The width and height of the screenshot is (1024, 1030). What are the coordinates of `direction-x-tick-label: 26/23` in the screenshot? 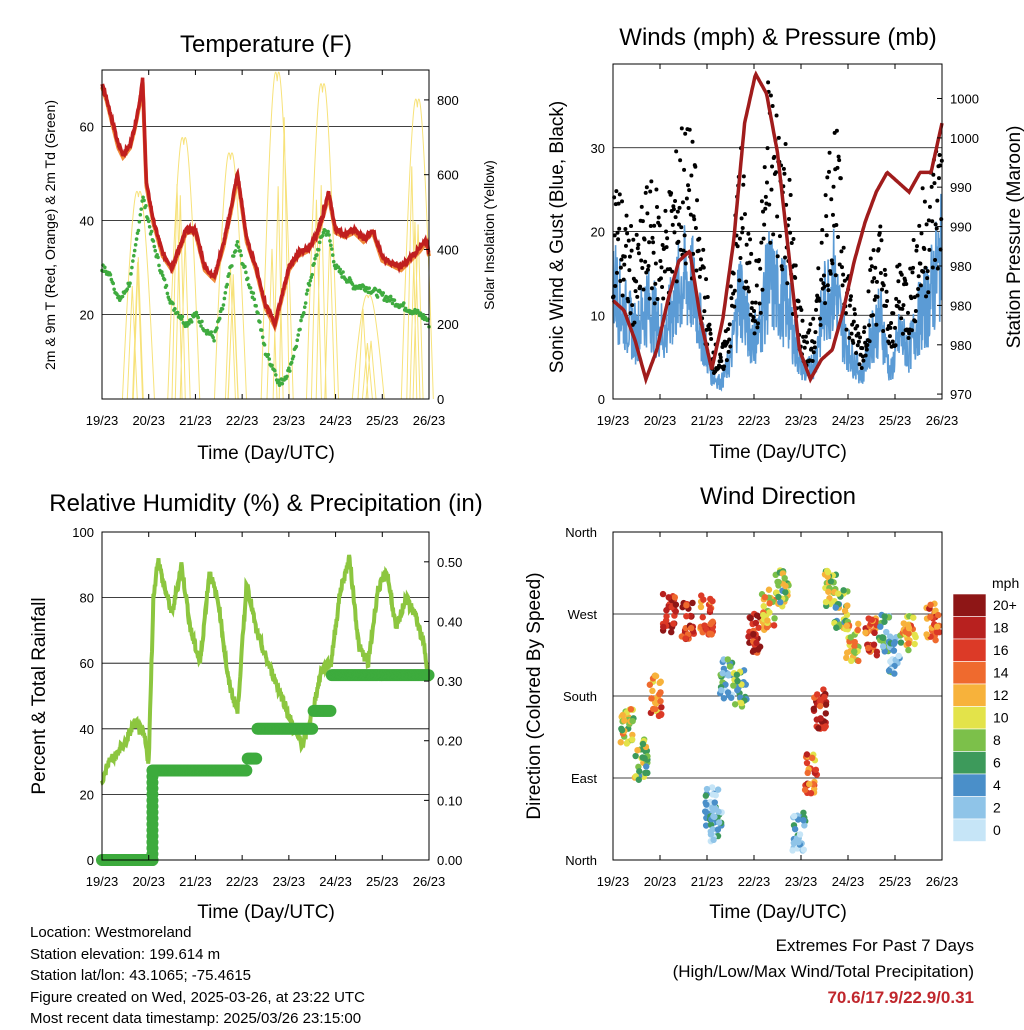 It's located at (942, 881).